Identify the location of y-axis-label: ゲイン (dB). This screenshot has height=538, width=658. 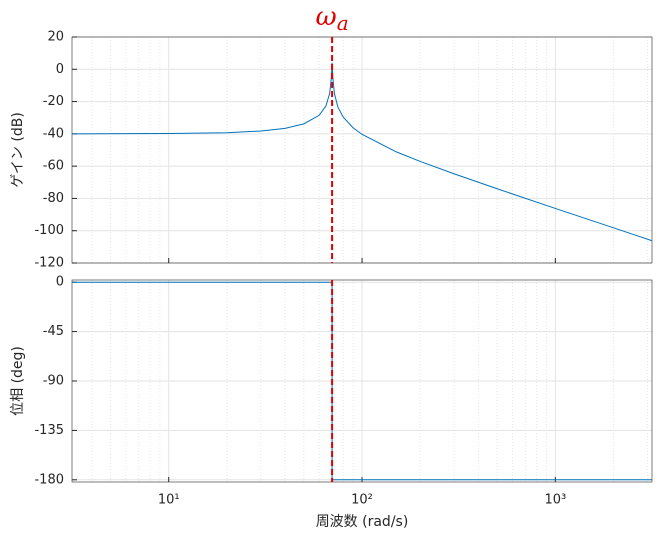
(18, 150).